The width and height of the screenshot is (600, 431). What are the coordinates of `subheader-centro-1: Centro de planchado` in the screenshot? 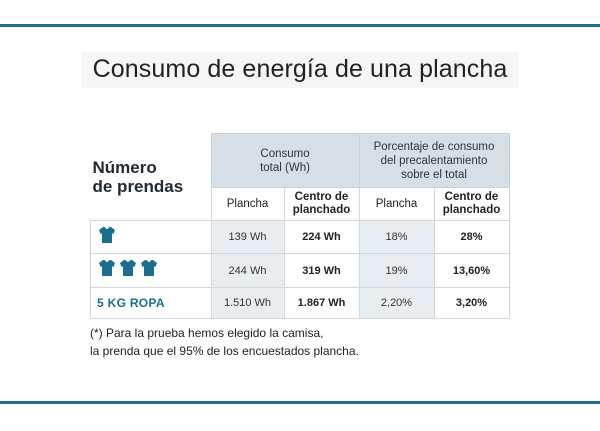 It's located at (321, 204).